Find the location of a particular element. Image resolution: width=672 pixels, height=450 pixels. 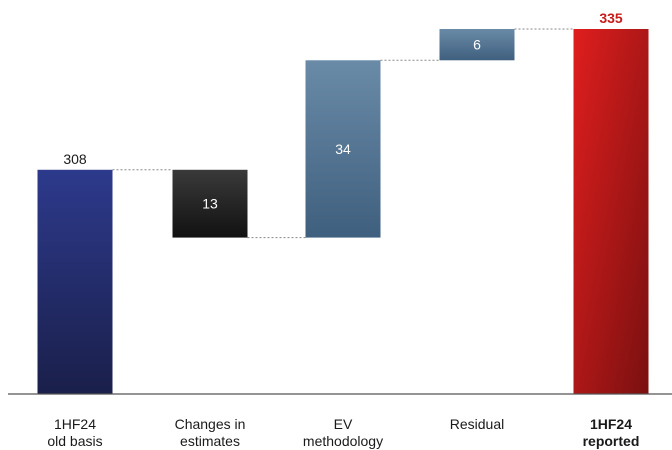

data-label: 6 is located at coordinates (477, 45).